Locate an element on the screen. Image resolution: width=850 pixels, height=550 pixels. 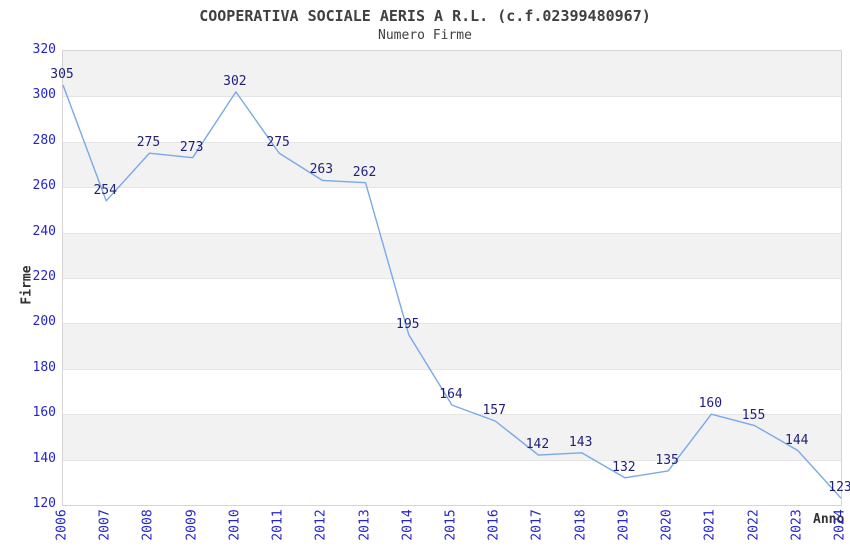
data-point-label: 273 is located at coordinates (191, 147).